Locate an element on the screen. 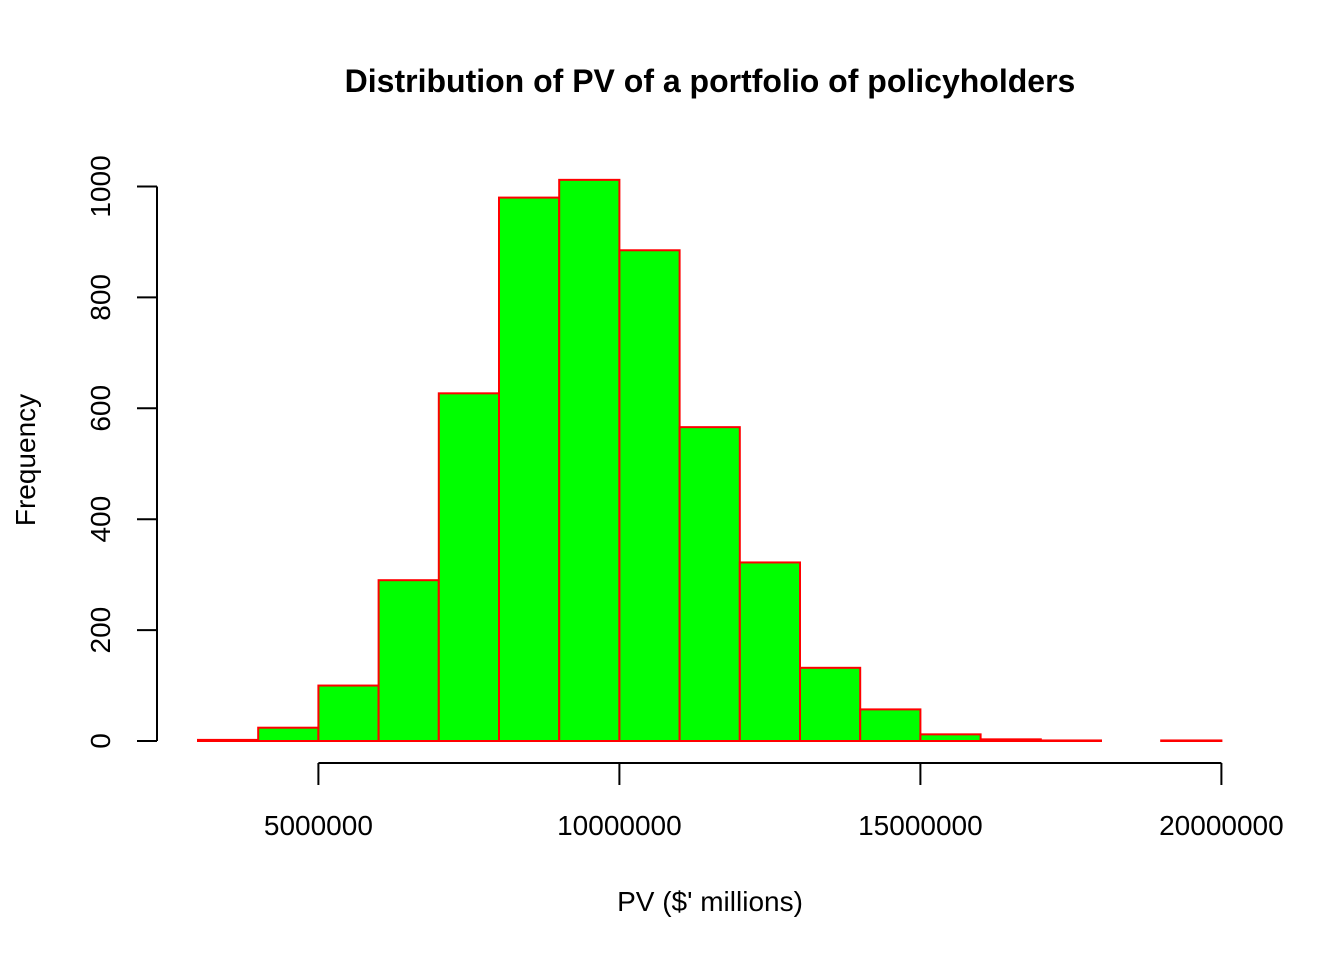 The image size is (1344, 960). y-axis-label: Frequency is located at coordinates (25, 460).